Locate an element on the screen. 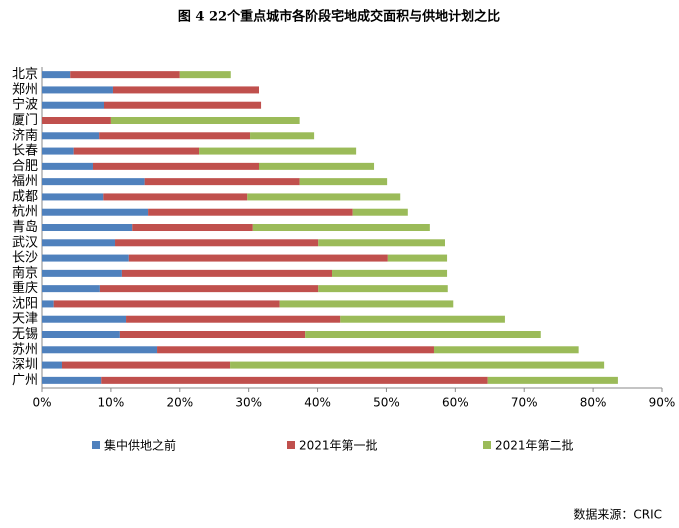 The image size is (679, 528). y-tick-label: 沈阳 is located at coordinates (25, 303).